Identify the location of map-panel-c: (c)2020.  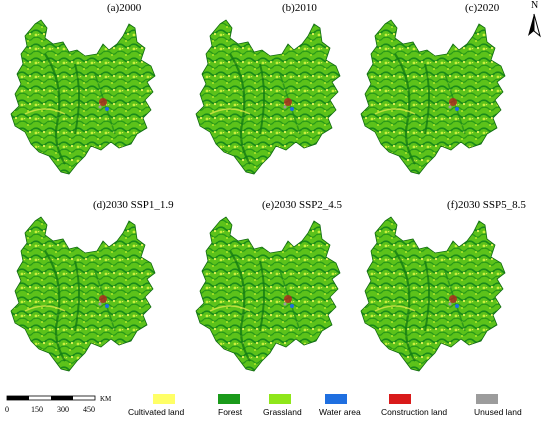
(440, 94).